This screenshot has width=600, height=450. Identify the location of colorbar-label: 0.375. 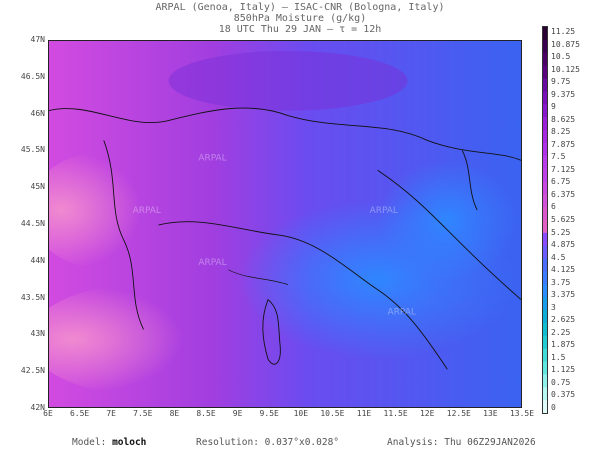
(563, 395).